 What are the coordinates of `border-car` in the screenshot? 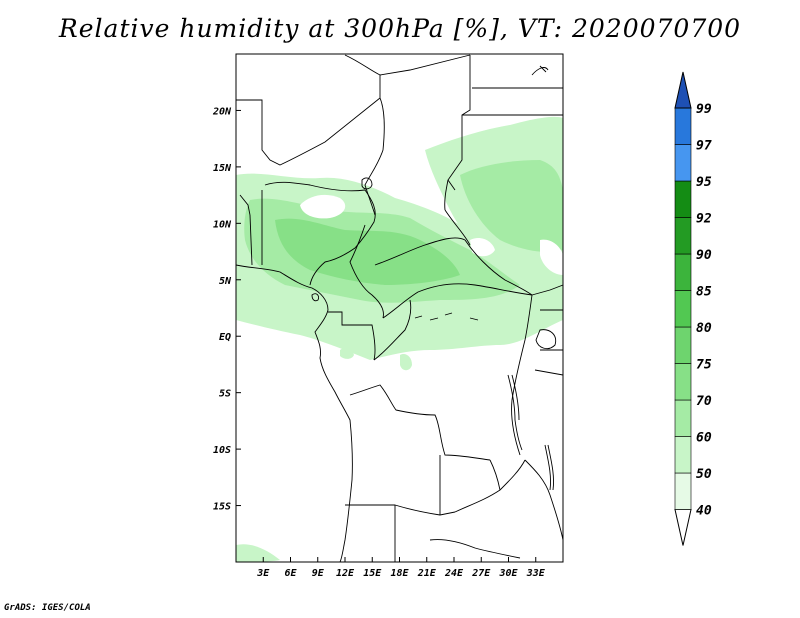 It's located at (453, 266).